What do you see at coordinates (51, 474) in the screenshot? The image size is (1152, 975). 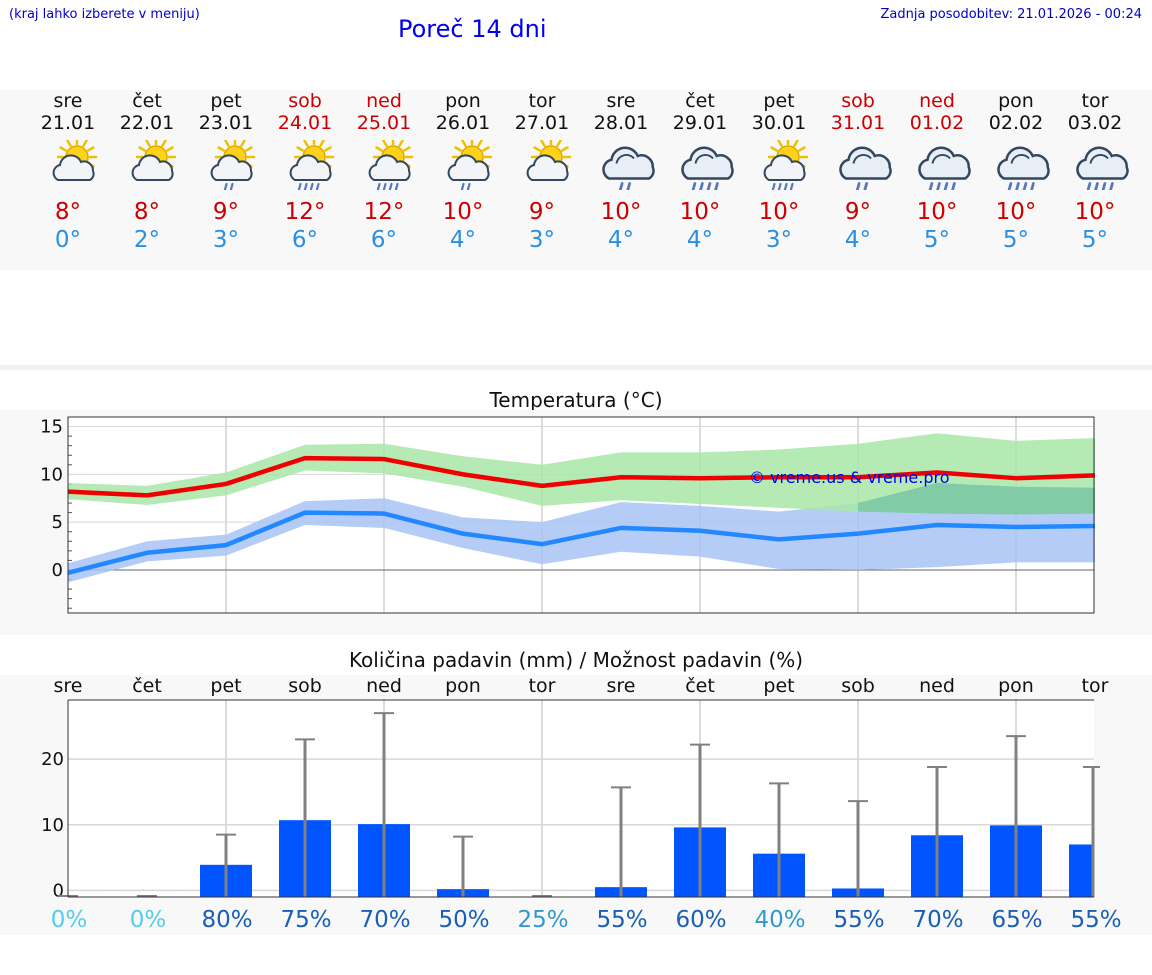 I see `y-tick-label: 10` at bounding box center [51, 474].